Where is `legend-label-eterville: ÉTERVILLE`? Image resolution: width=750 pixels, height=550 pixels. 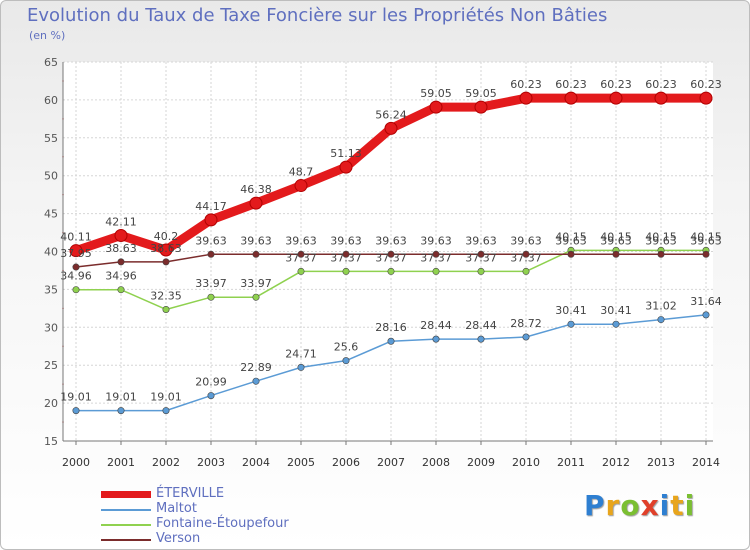 legend-label-eterville: ÉTERVILLE is located at coordinates (190, 493).